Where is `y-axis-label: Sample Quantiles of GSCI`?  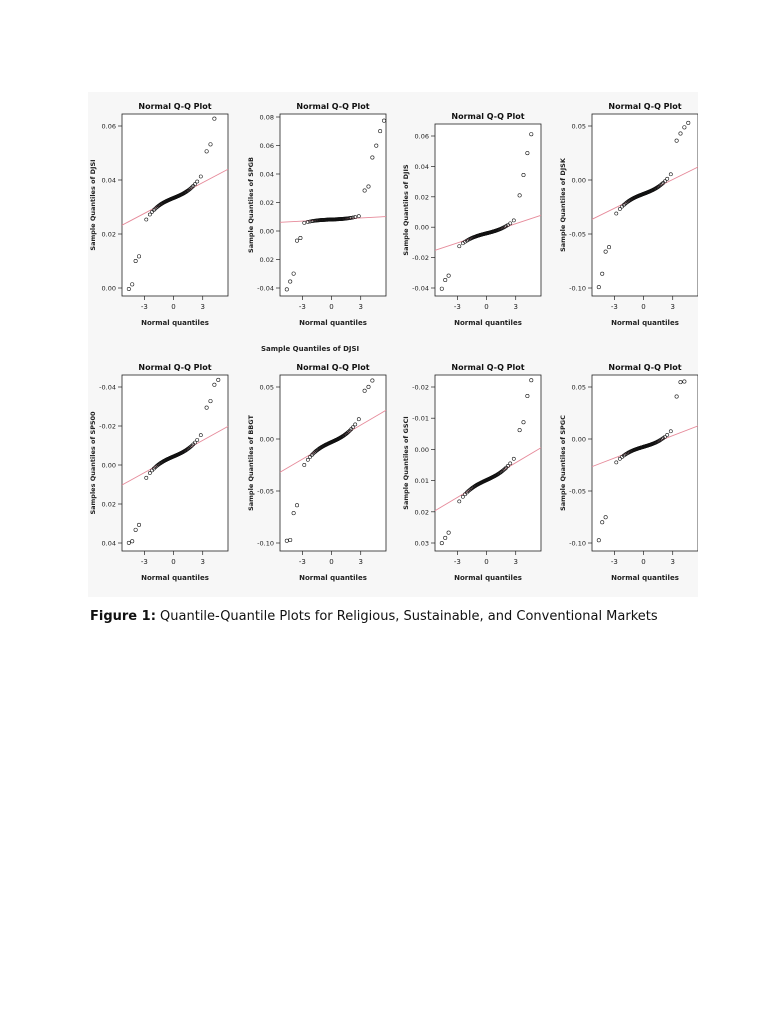
y-axis-label: Sample Quantiles of GSCI is located at coordinates (406, 462).